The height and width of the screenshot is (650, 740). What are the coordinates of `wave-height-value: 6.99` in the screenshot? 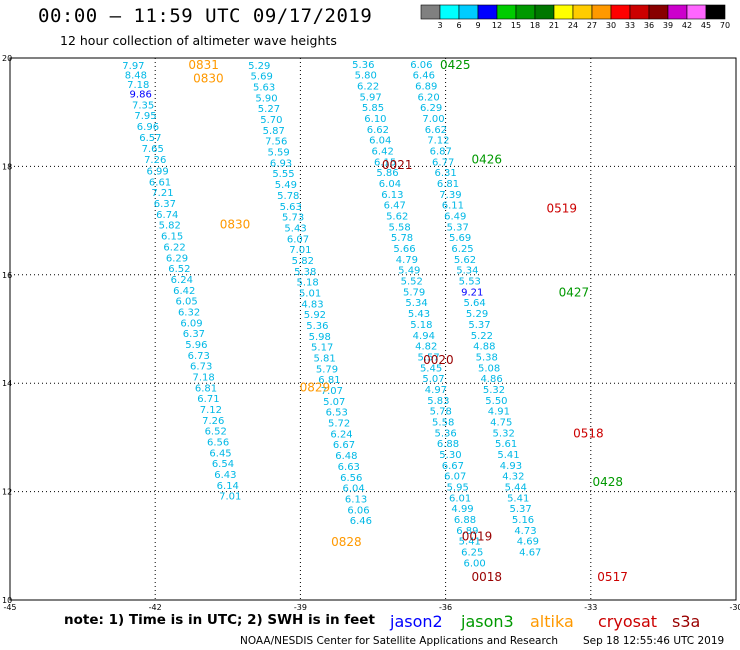 It's located at (157, 172).